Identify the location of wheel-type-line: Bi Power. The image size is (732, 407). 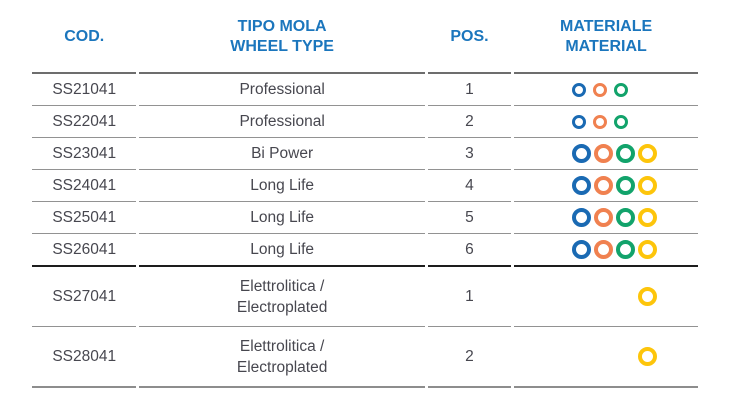
(282, 153).